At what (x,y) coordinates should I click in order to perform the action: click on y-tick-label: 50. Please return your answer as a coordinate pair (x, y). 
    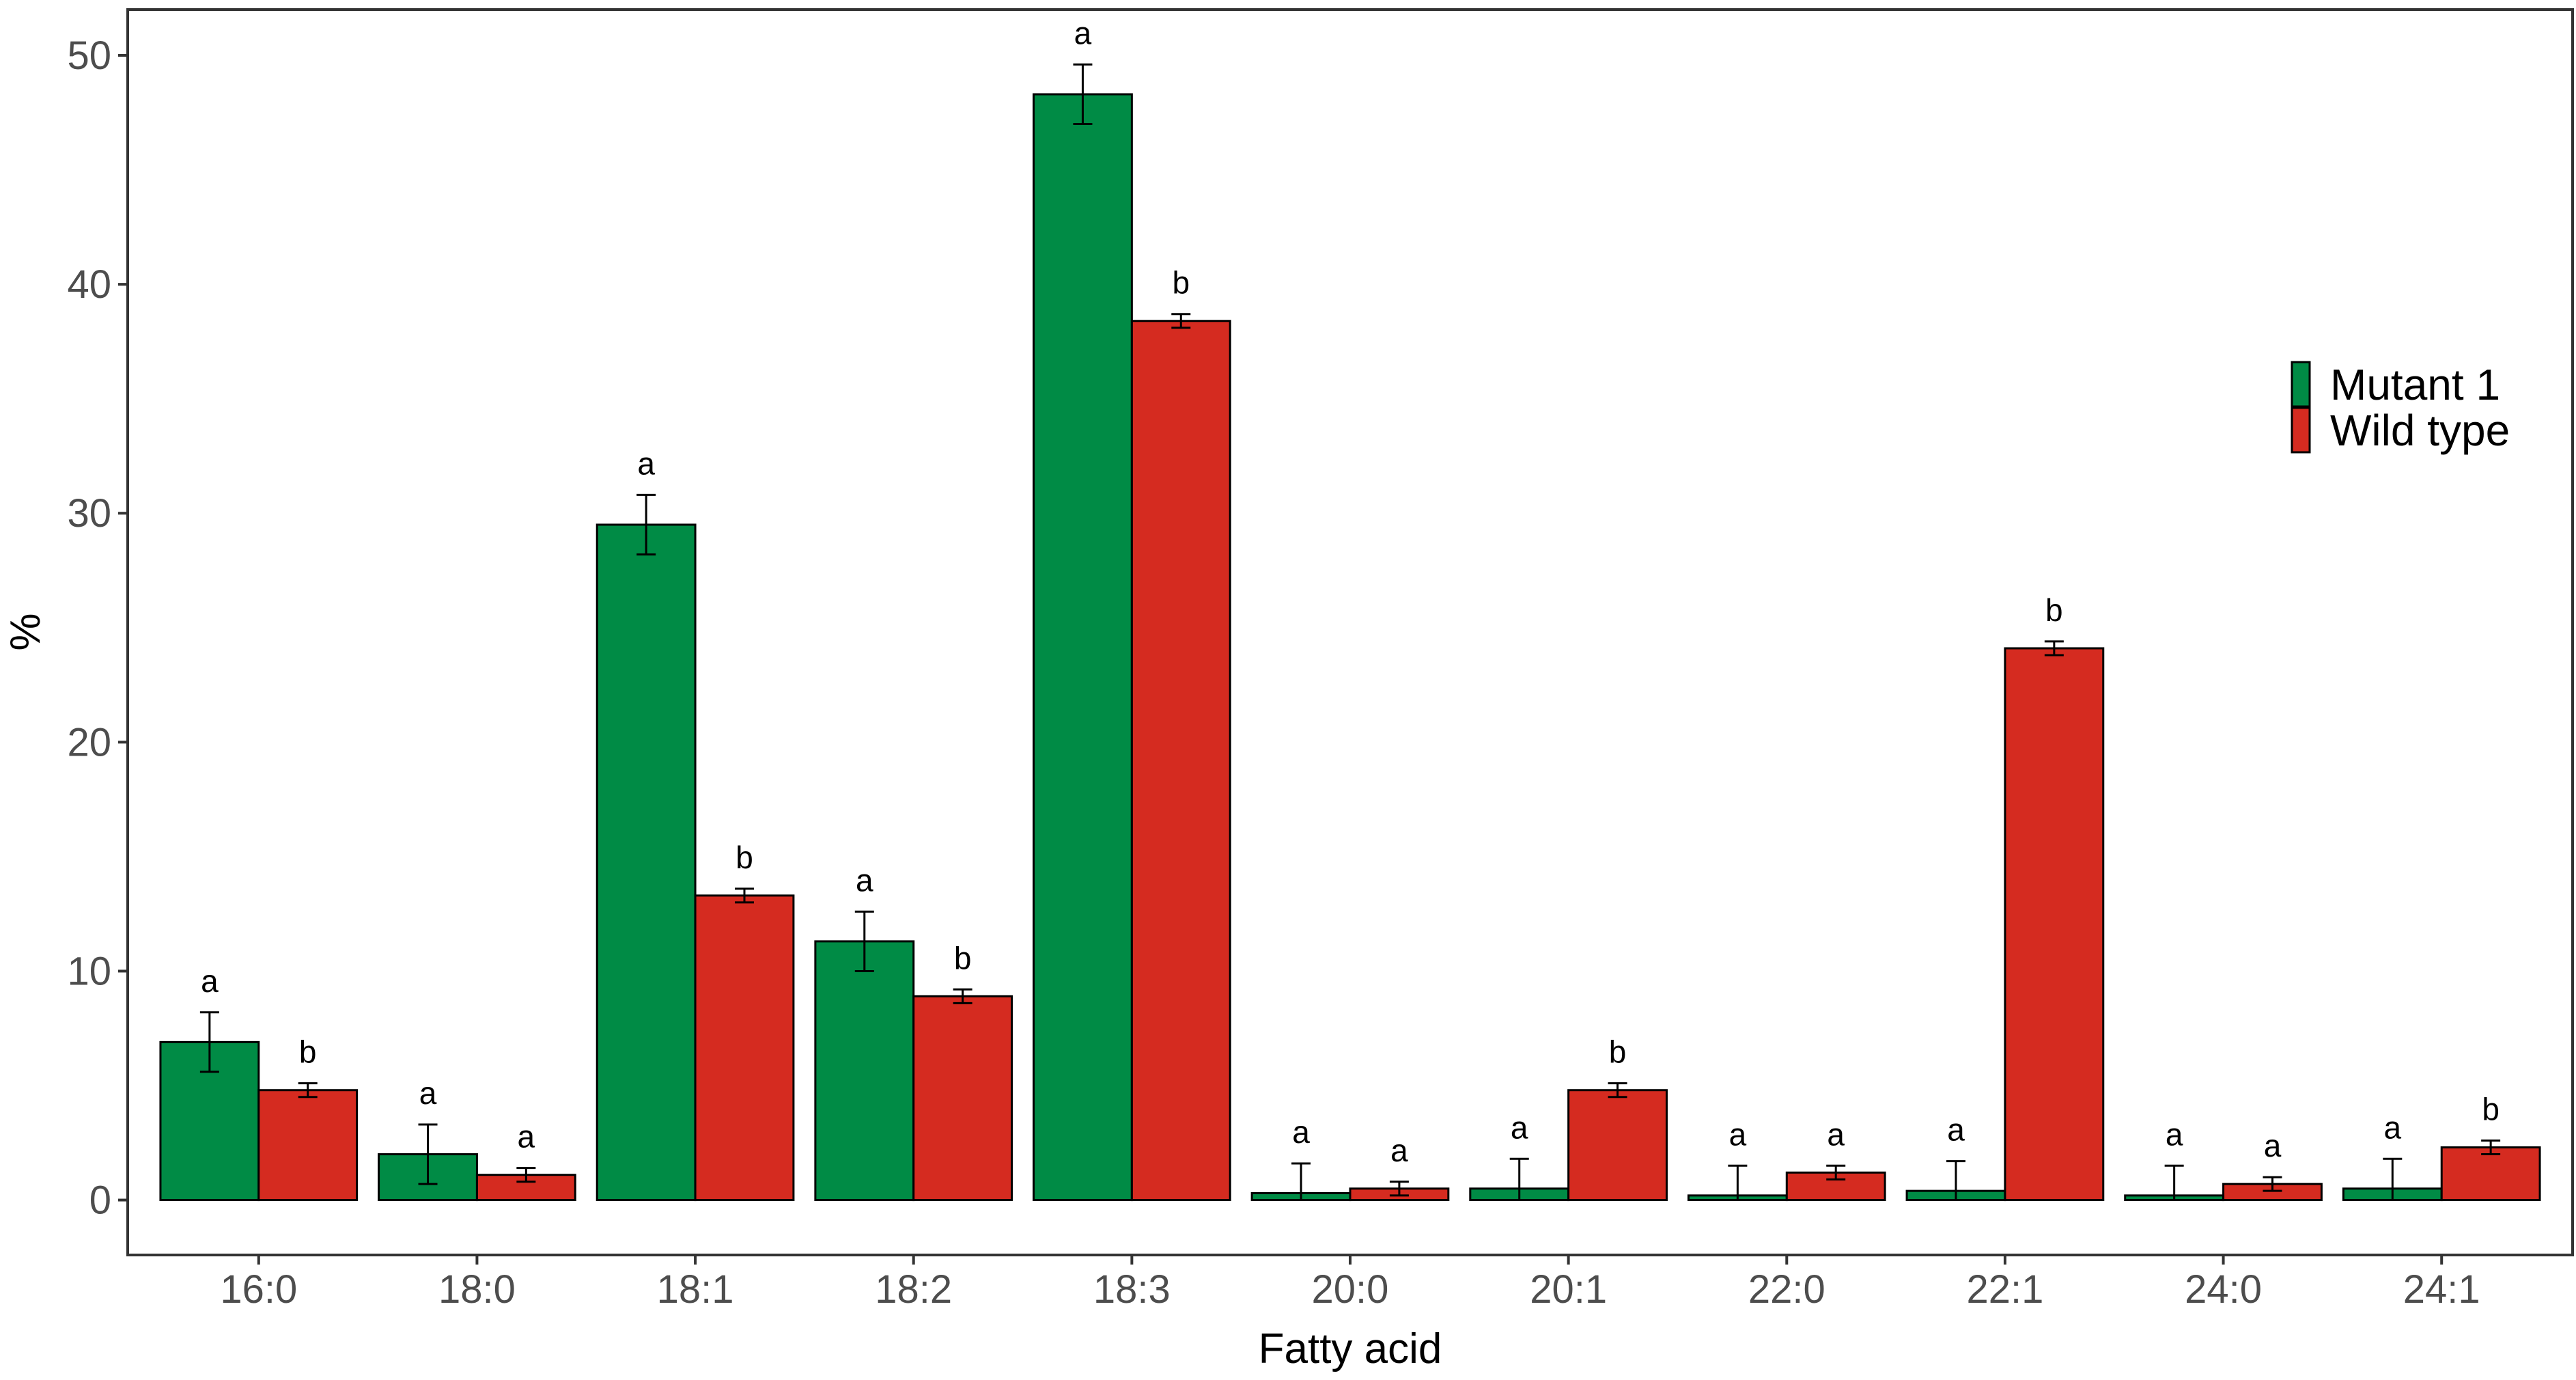
    Looking at the image, I should click on (89, 56).